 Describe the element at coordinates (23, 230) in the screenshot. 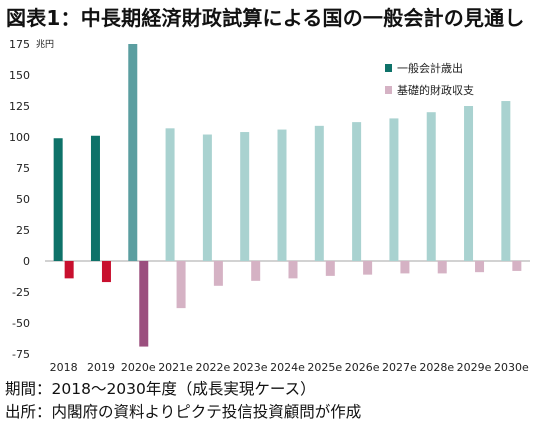

I see `y-tick-label: 25` at that location.